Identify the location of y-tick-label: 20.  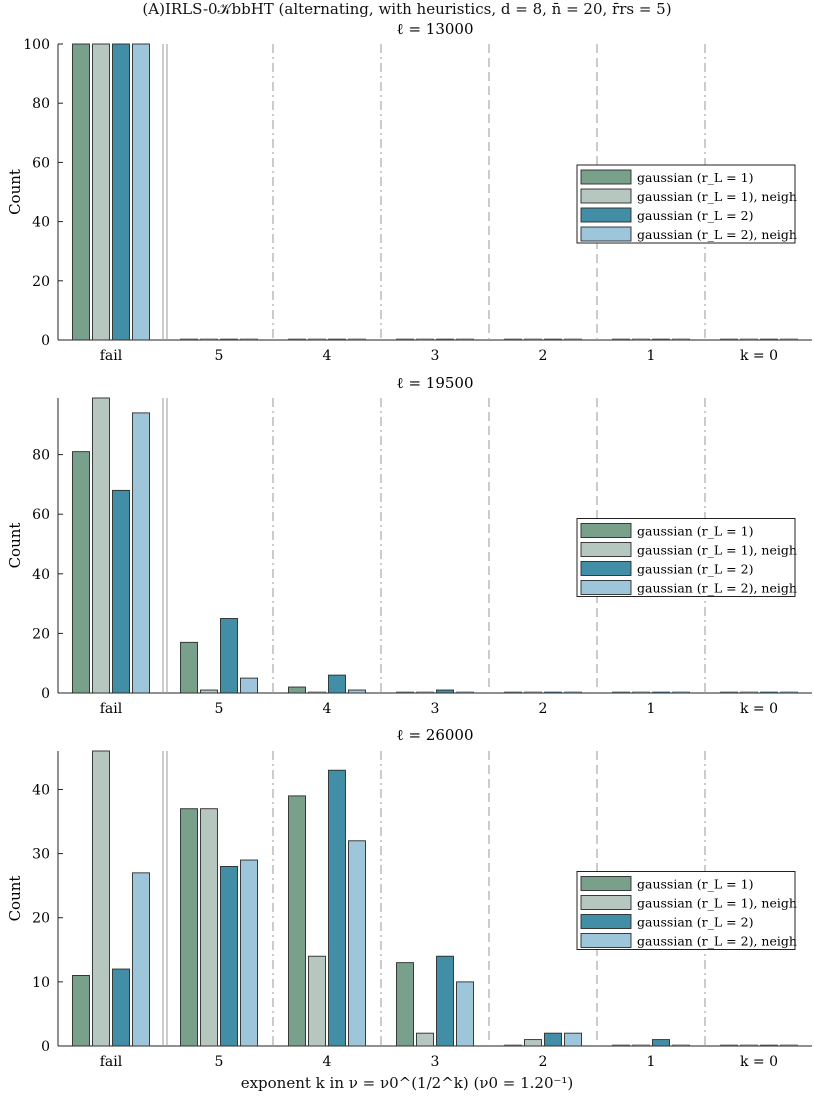
(41, 919).